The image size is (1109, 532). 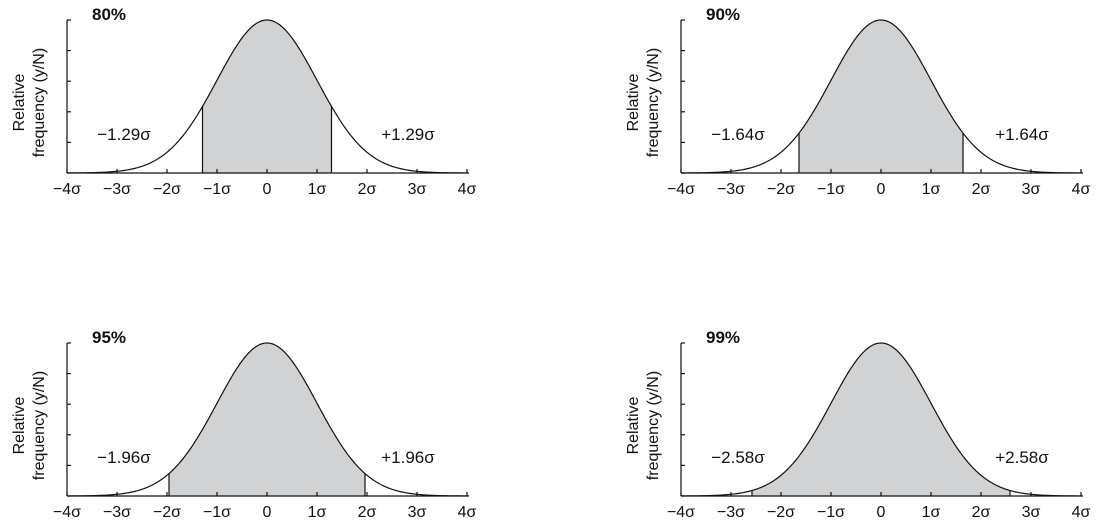 I want to click on left-cutoff-label: −2.58σ, so click(x=738, y=457).